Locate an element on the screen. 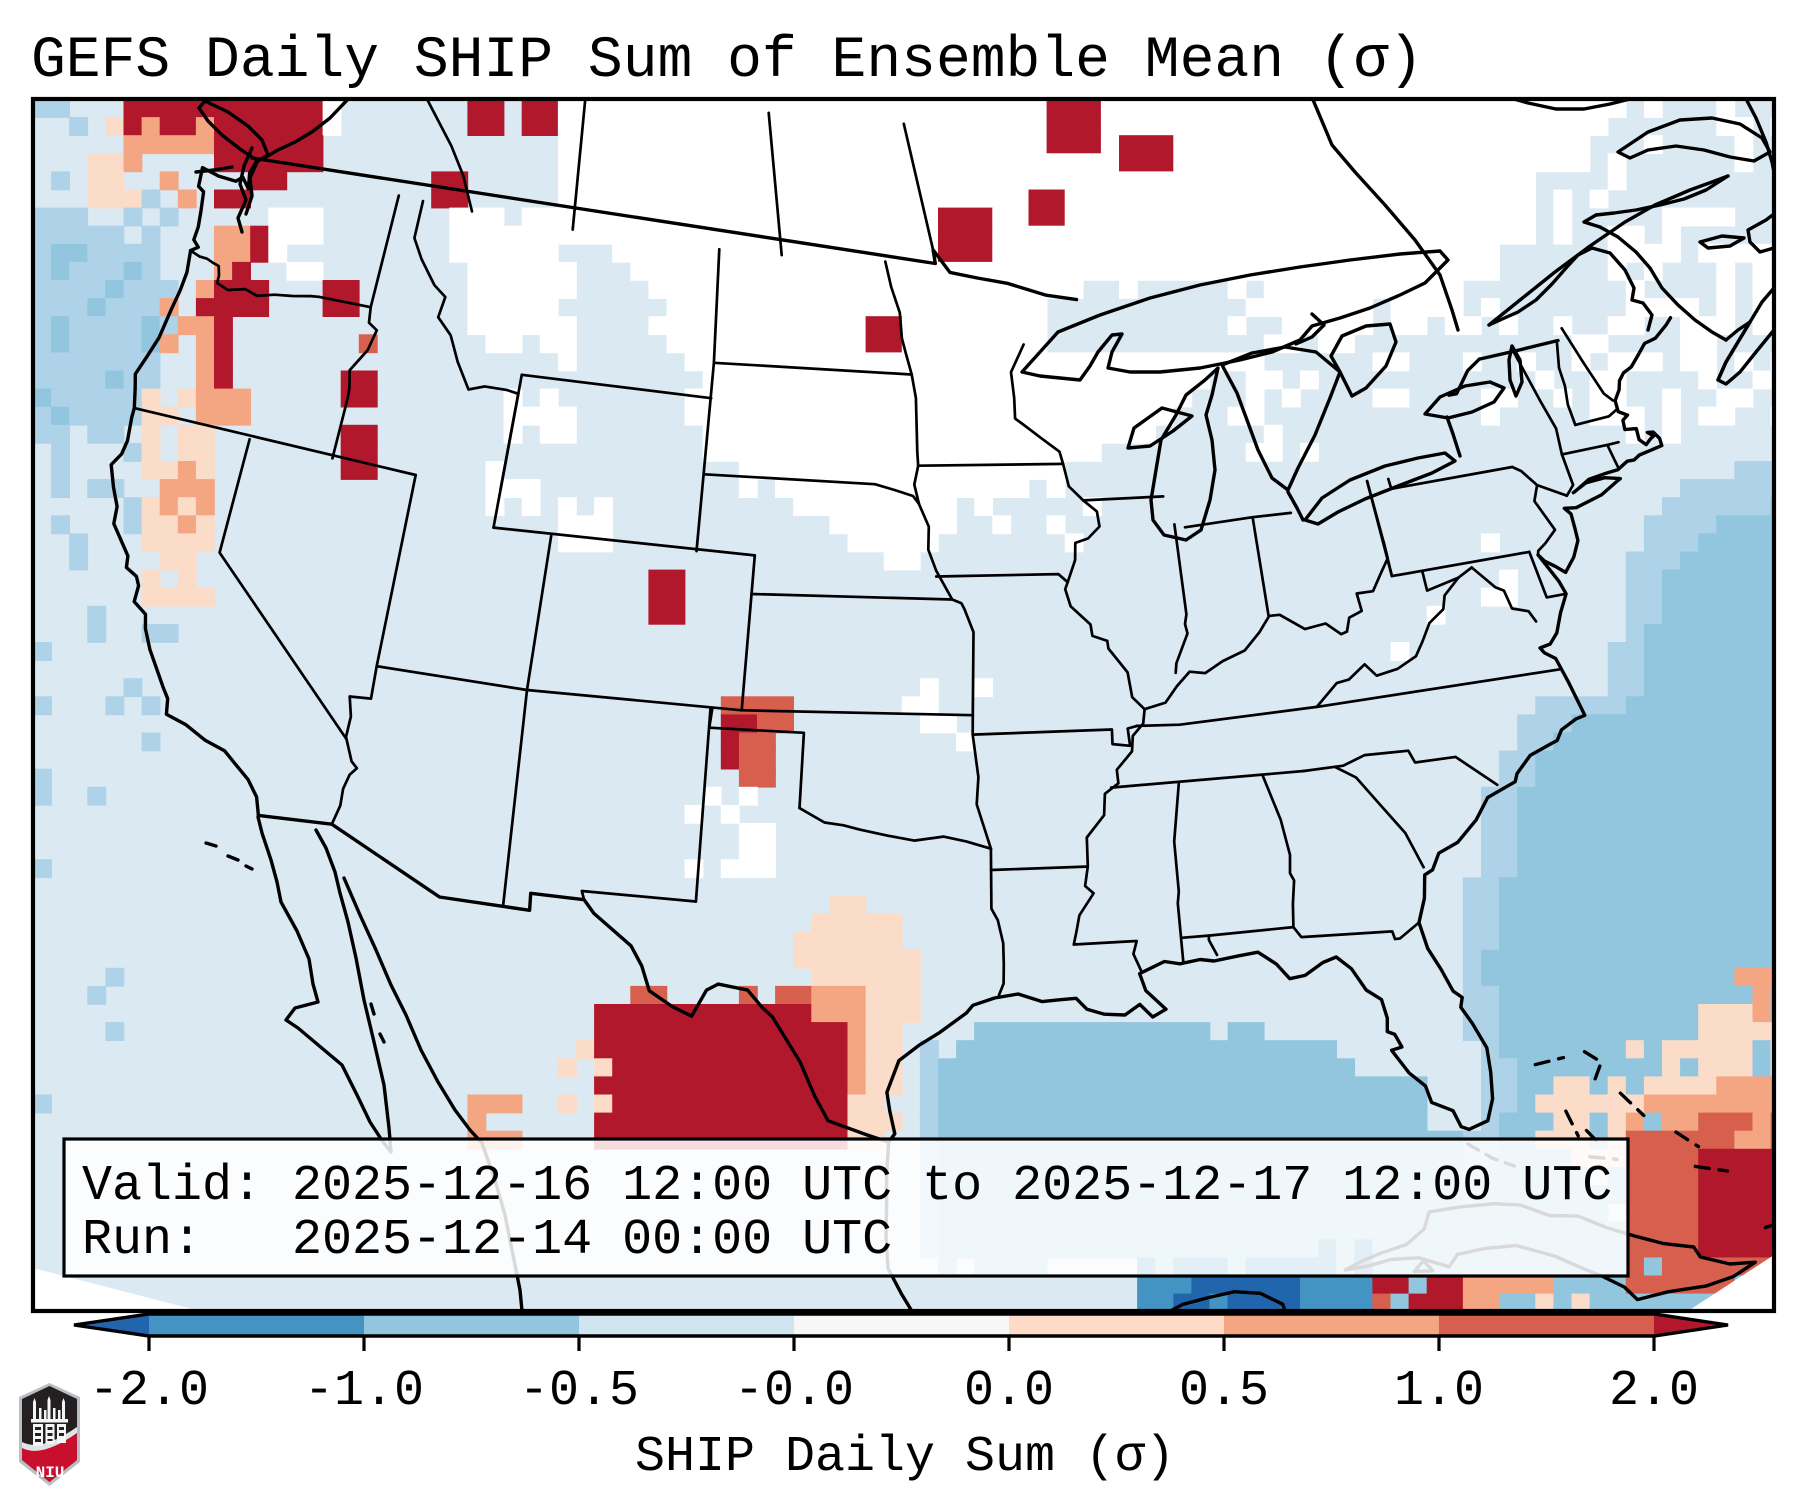 The image size is (1803, 1506). svg-text: -1.0 is located at coordinates (364, 1391).